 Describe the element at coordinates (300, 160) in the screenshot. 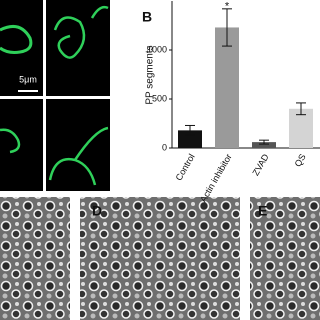

I see `x-tick-label: QS` at that location.